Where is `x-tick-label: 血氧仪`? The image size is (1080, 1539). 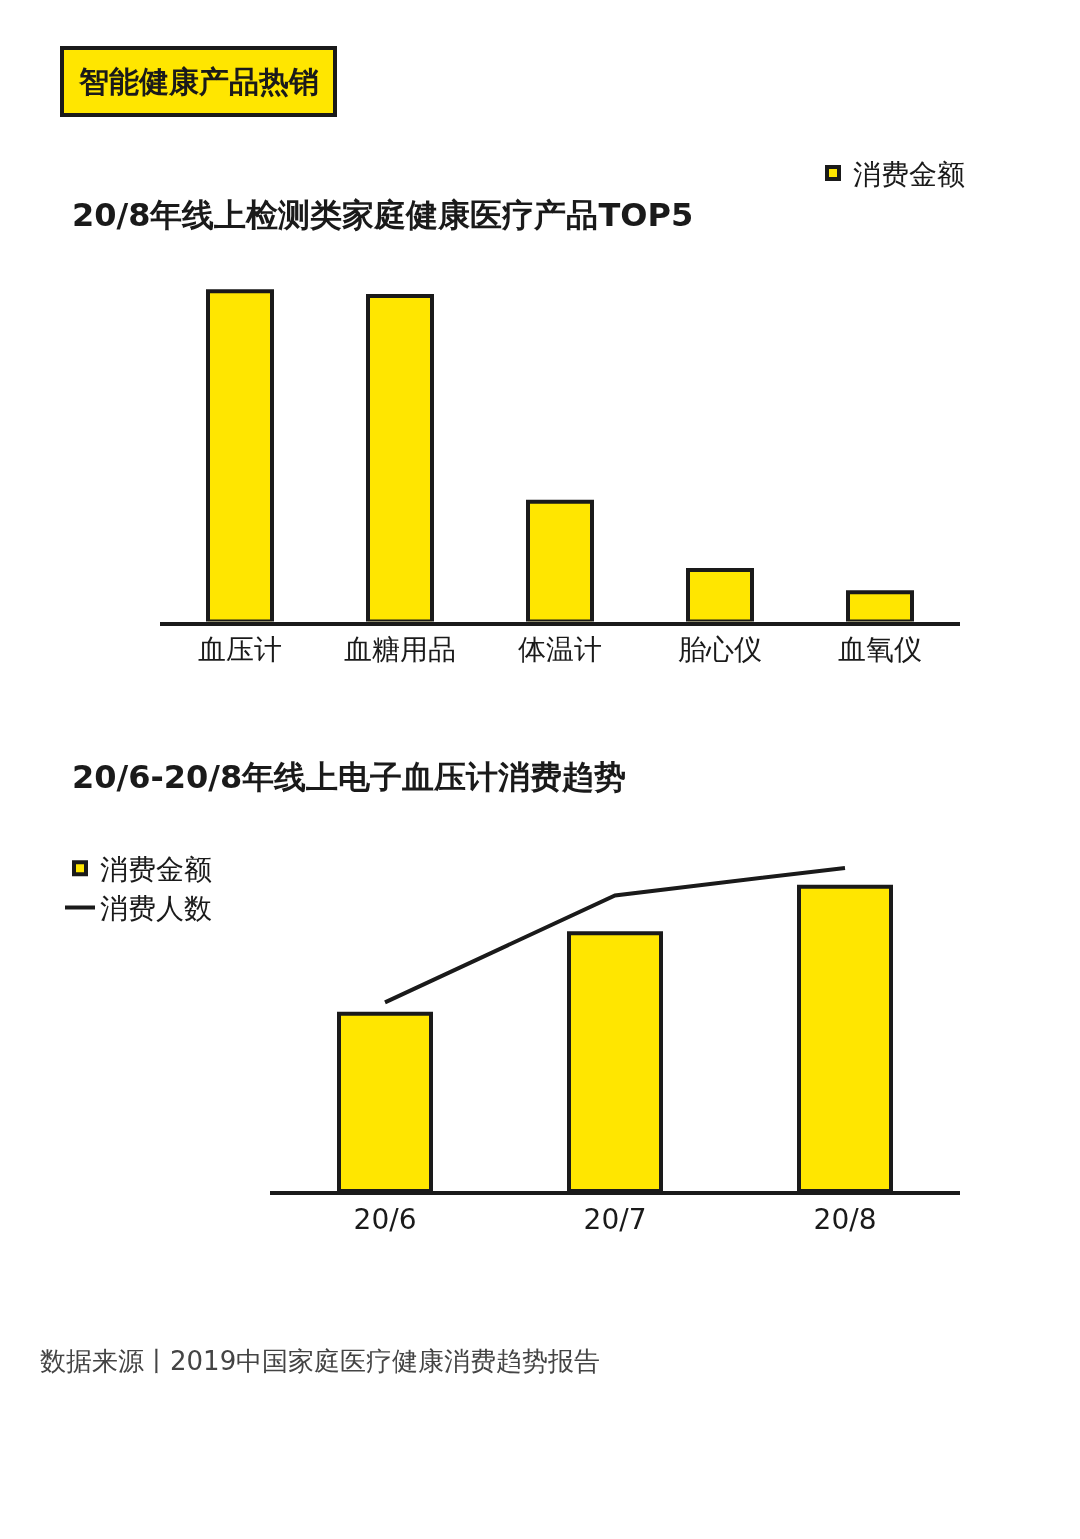 x-tick-label: 血氧仪 is located at coordinates (880, 650).